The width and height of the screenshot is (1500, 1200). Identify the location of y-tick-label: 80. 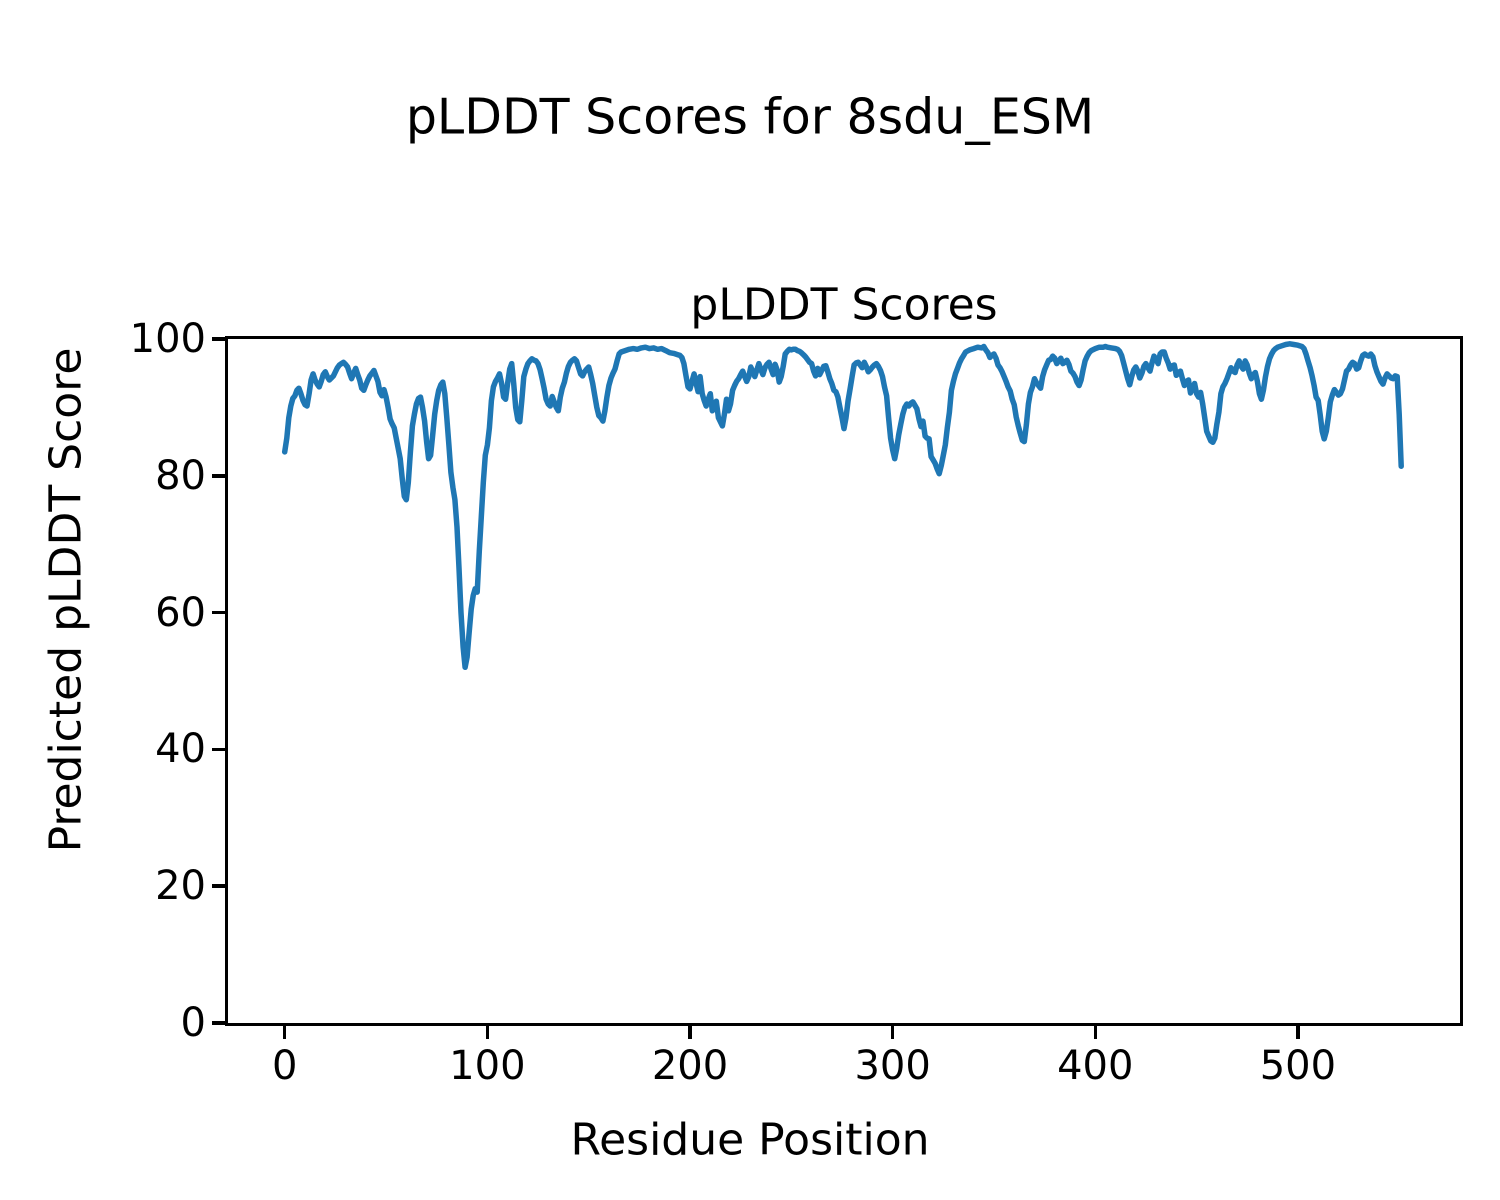
(180, 475).